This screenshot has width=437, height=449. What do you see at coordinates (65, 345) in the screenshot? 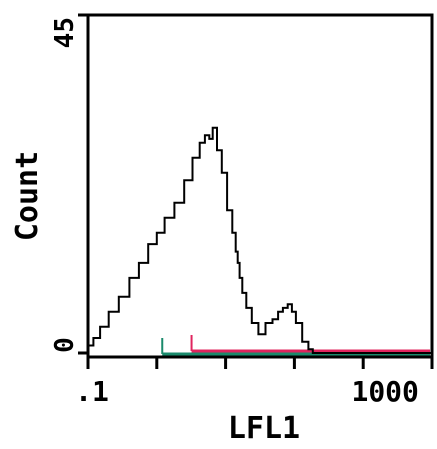
I see `y-tick-label-min: 0` at bounding box center [65, 345].